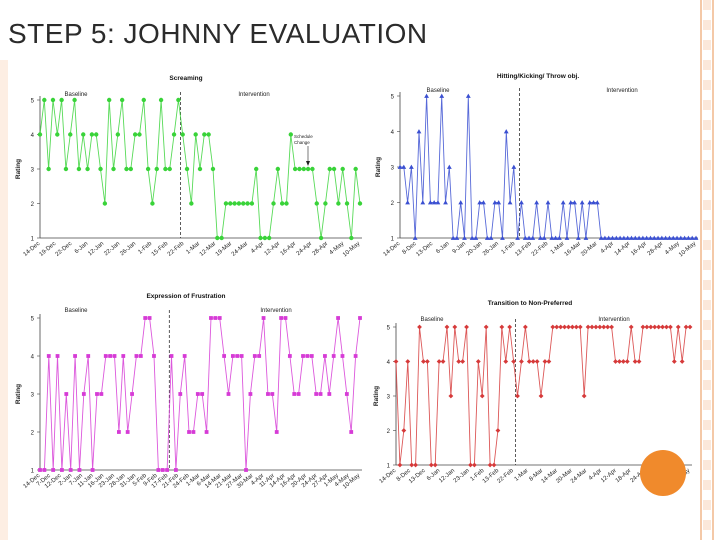  Describe the element at coordinates (663, 473) in the screenshot. I see `orange-decorative-circle` at that location.